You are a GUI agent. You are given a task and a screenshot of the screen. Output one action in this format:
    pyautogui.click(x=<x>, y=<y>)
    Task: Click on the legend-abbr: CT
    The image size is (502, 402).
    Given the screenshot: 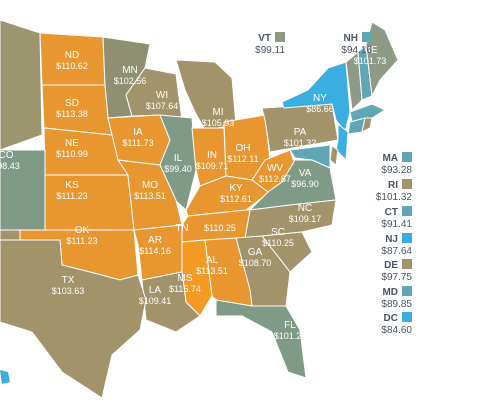 What is the action you would take?
    pyautogui.click(x=391, y=212)
    